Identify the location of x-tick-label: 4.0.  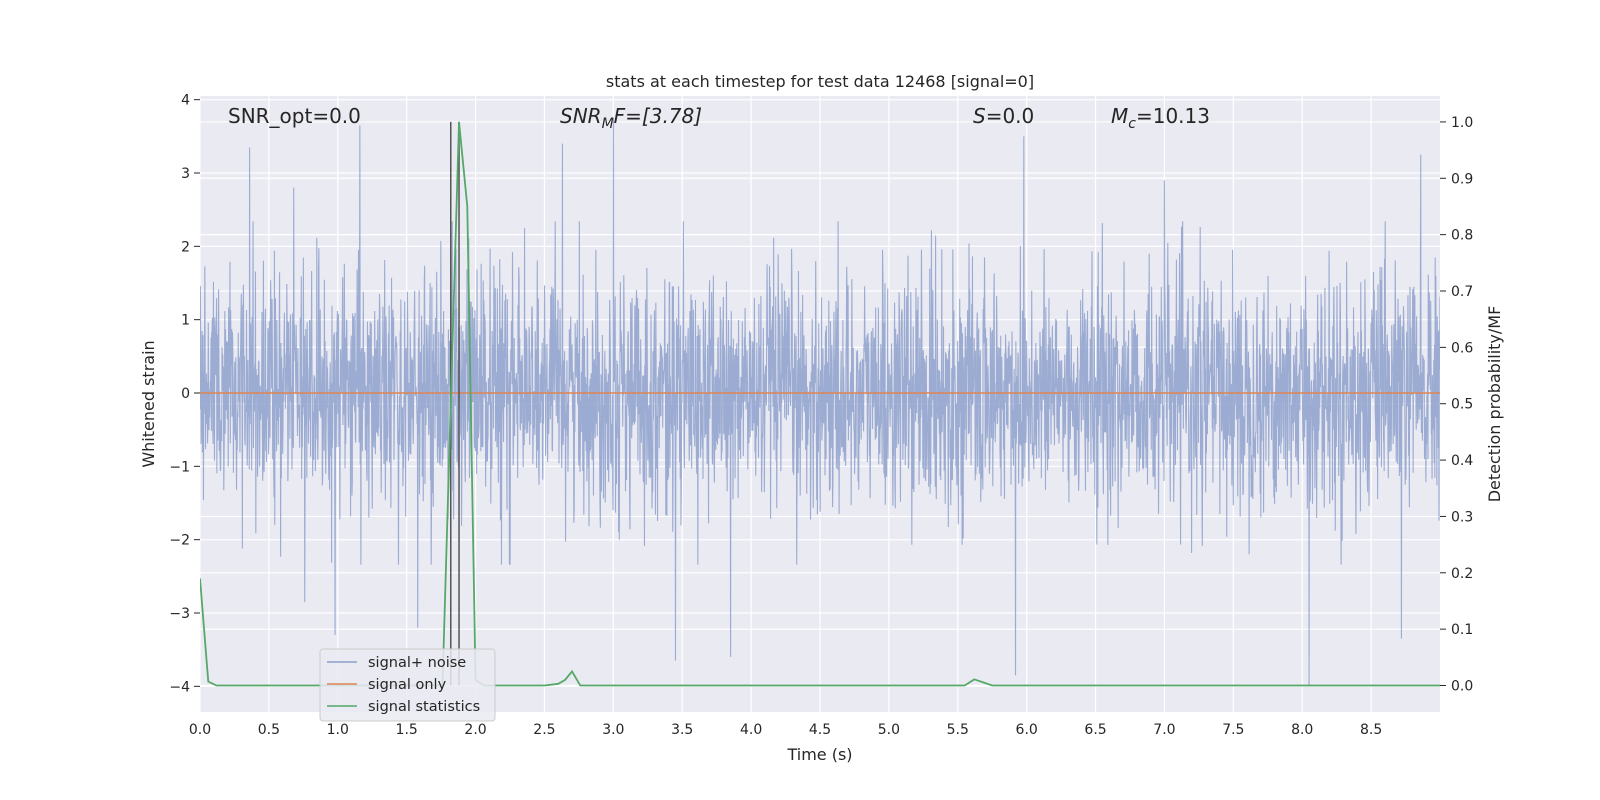
(751, 730).